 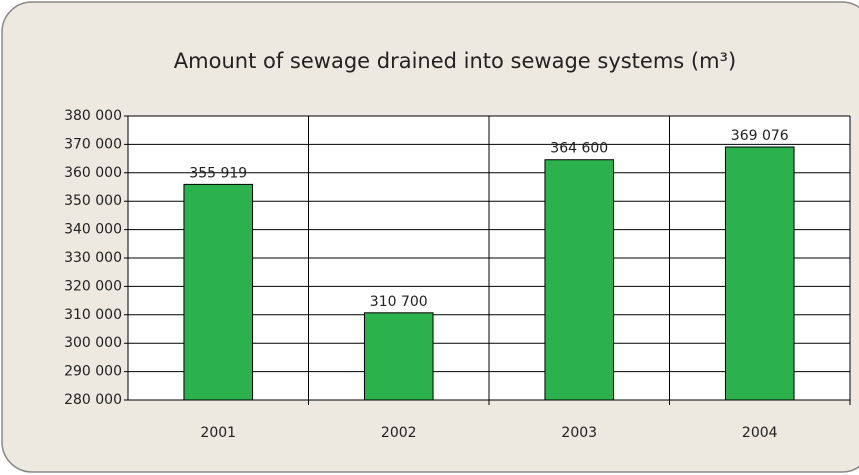 What do you see at coordinates (760, 136) in the screenshot?
I see `value-label: 369 076` at bounding box center [760, 136].